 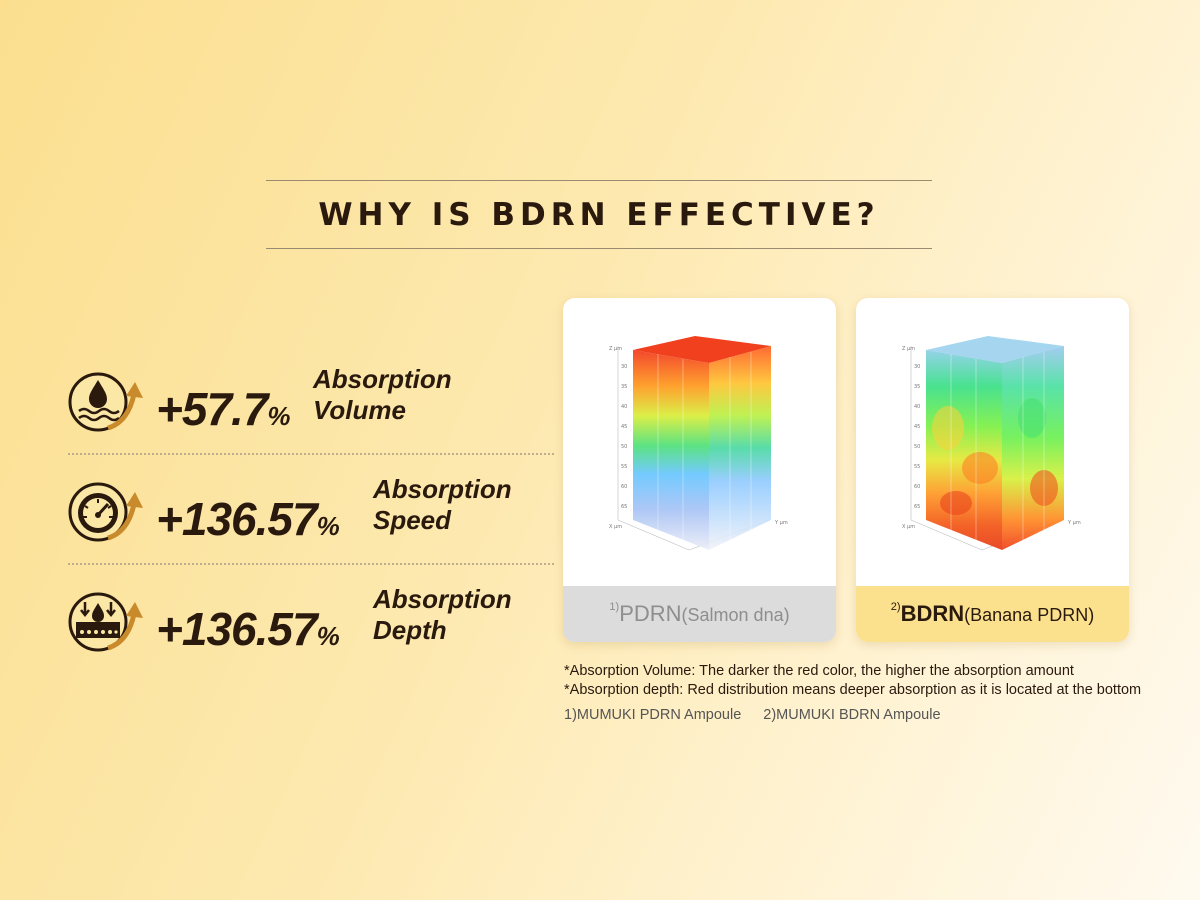 I want to click on page-title: WHY IS BDRN EFFECTIVE?, so click(x=599, y=215).